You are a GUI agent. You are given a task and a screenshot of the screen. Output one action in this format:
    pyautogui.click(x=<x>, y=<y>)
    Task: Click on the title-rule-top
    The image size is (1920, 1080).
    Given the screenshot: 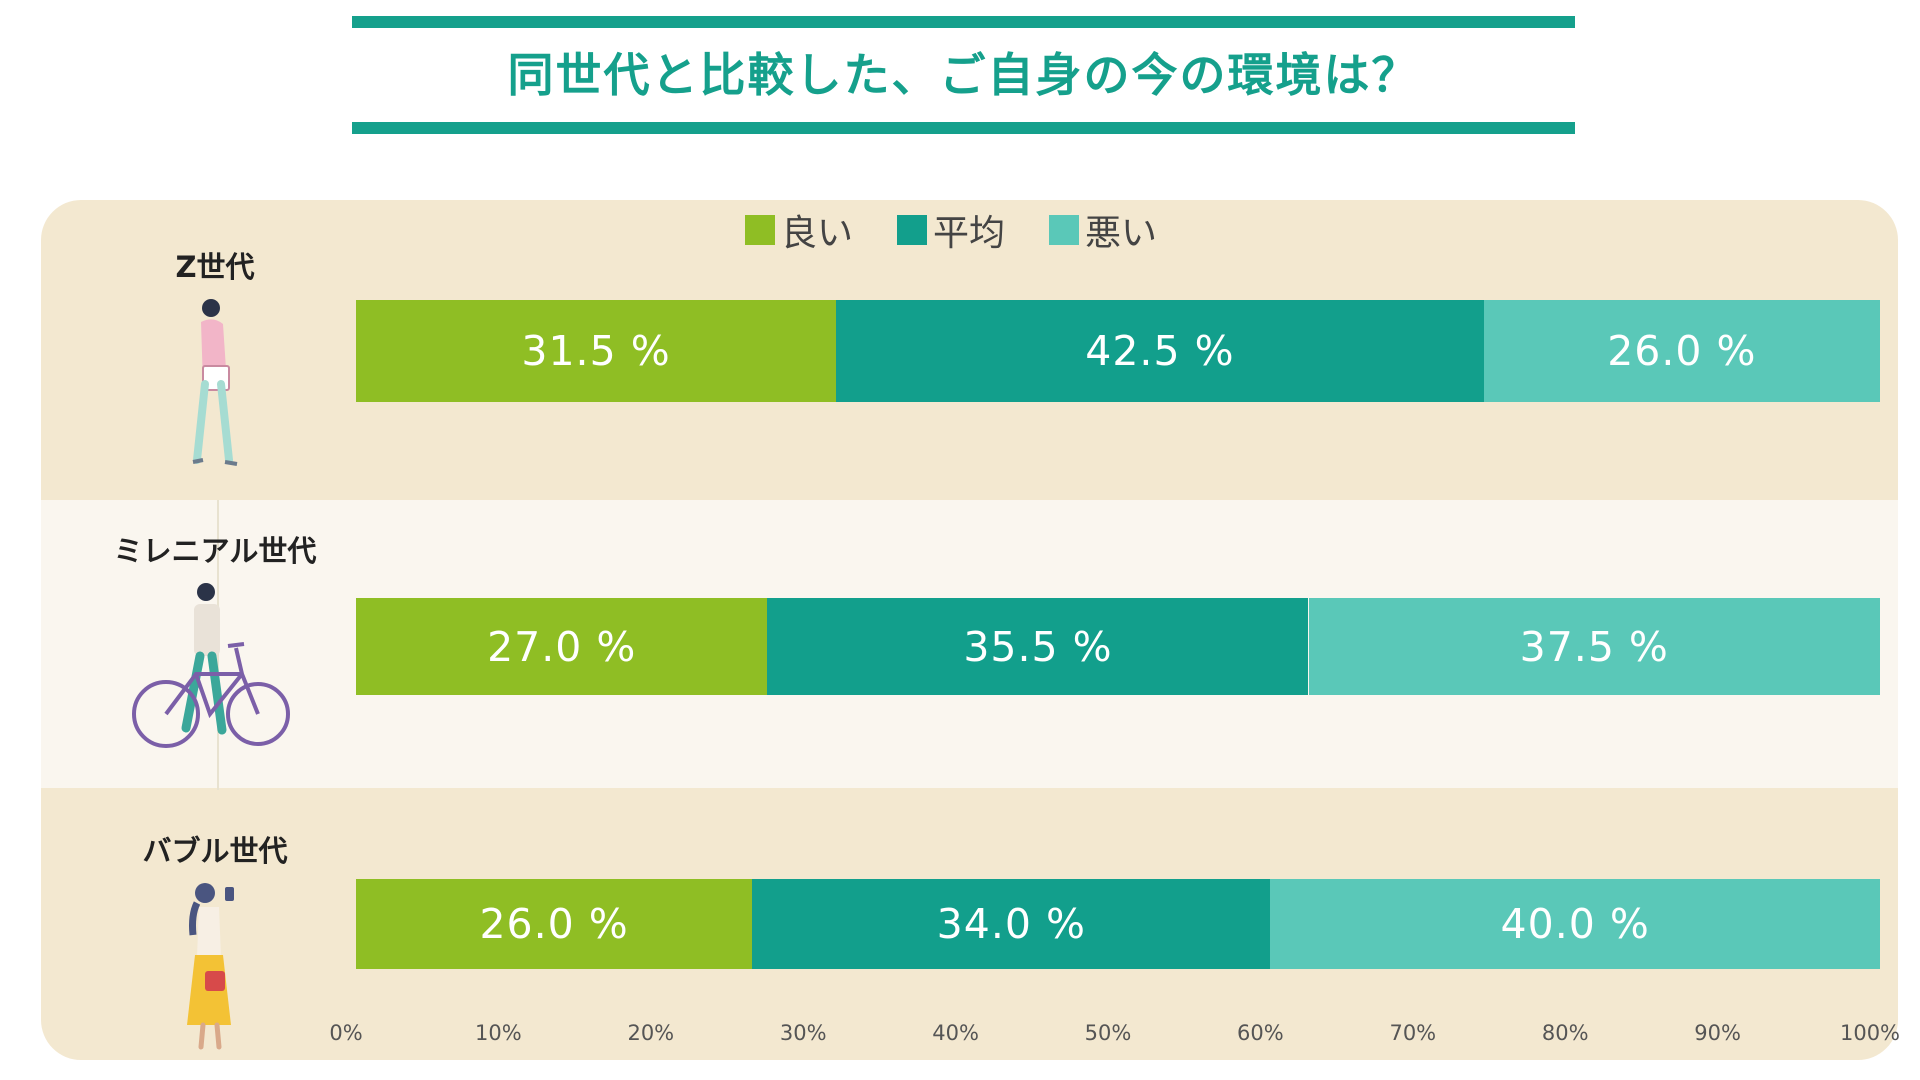 What is the action you would take?
    pyautogui.click(x=963, y=22)
    